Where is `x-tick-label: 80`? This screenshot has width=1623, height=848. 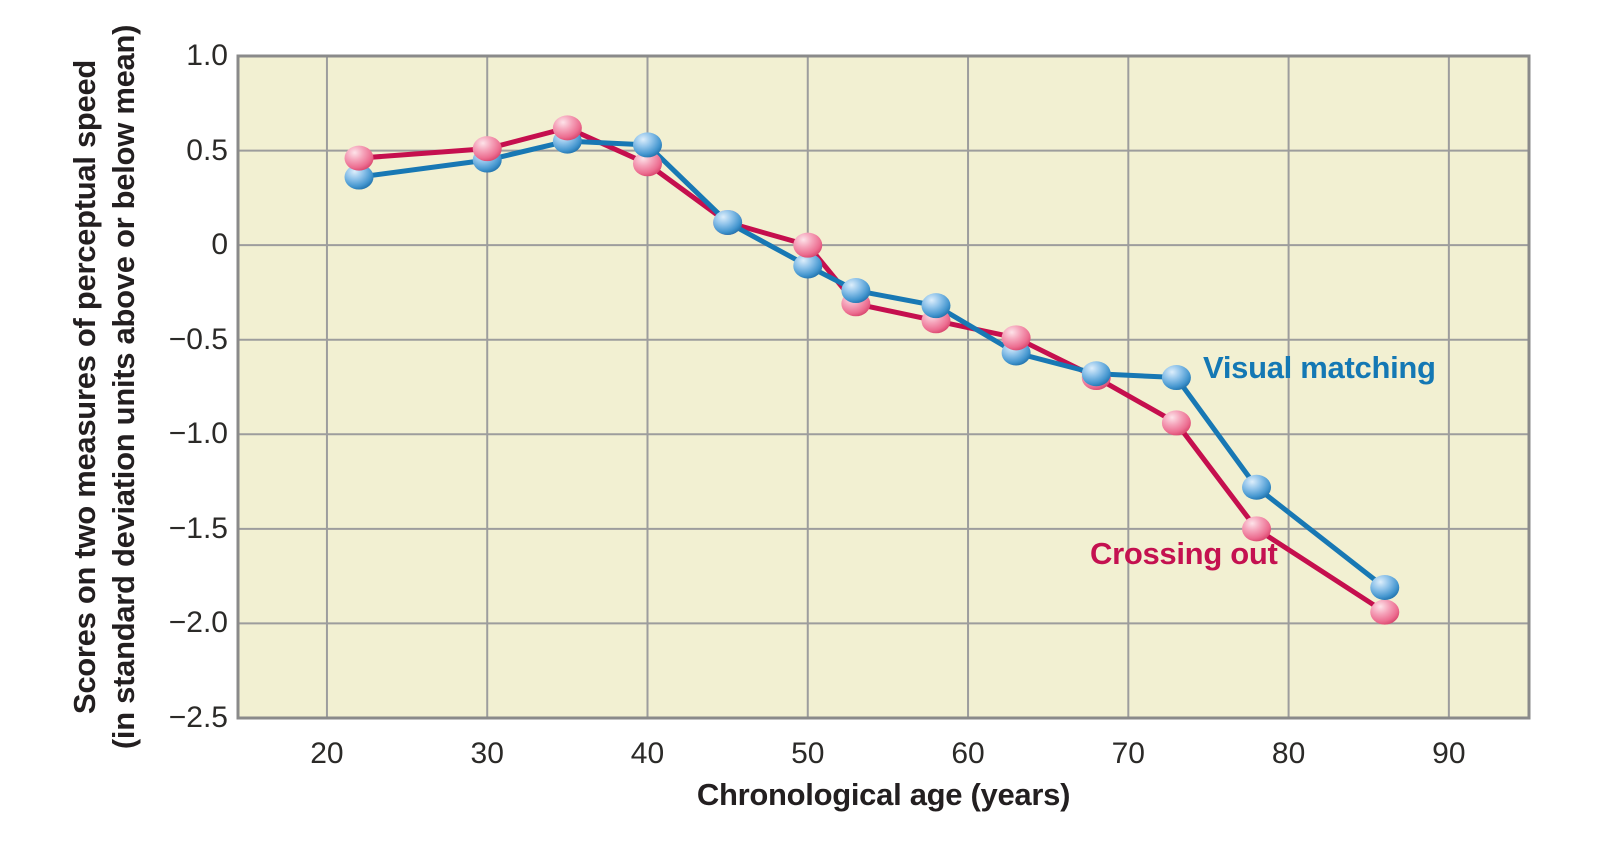 x-tick-label: 80 is located at coordinates (1288, 753).